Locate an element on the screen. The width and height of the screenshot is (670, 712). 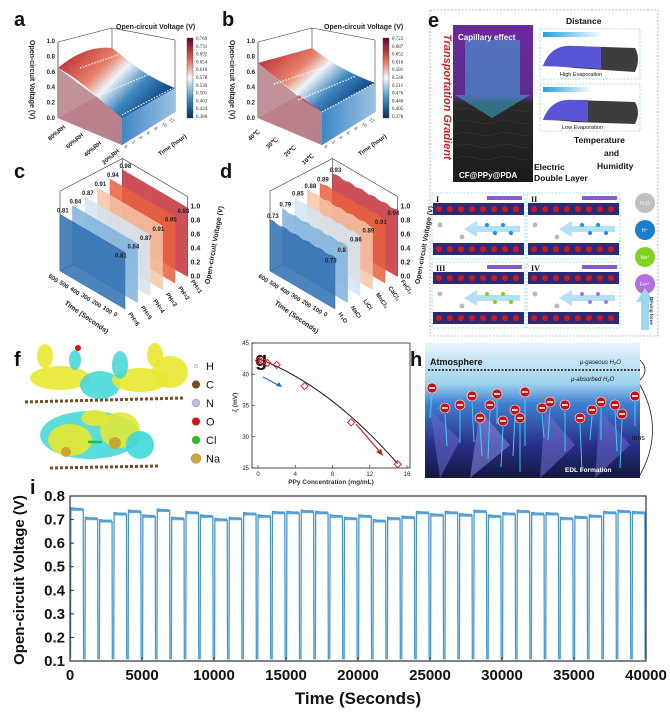
y-tick-label: 40 is located at coordinates (245, 375).